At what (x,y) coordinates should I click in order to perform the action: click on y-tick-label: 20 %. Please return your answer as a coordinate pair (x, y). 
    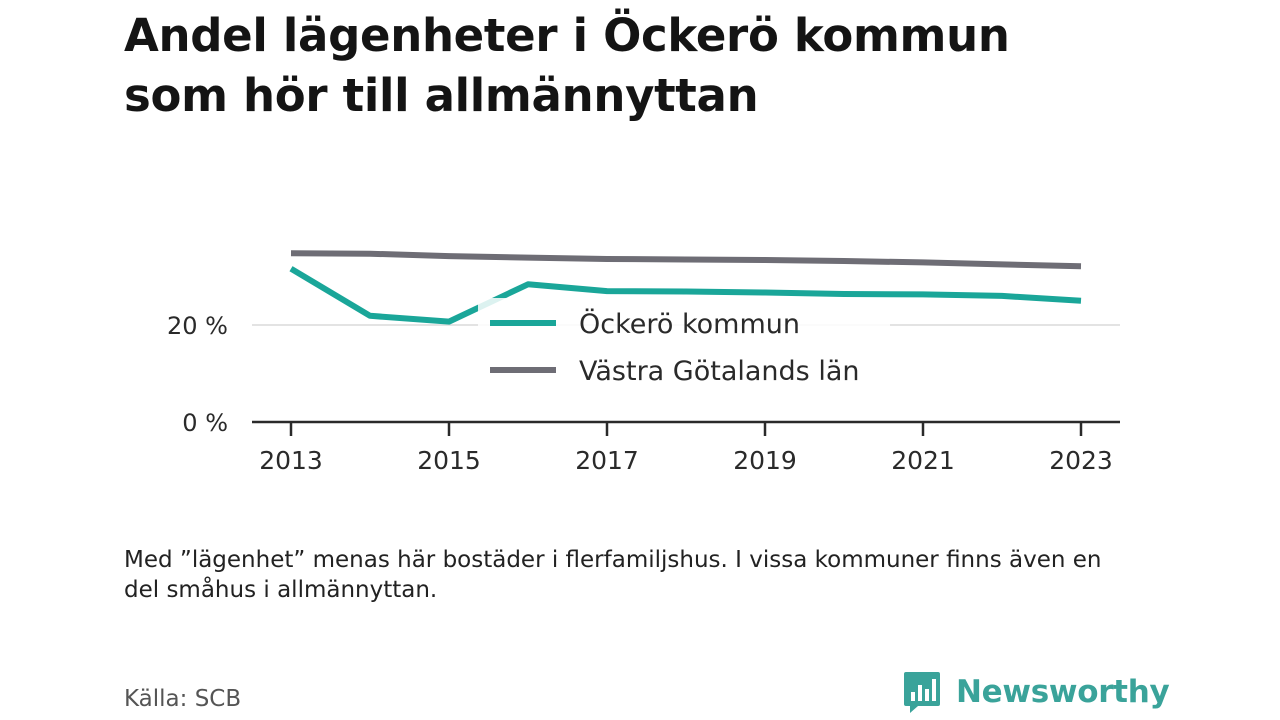
    Looking at the image, I should click on (197, 326).